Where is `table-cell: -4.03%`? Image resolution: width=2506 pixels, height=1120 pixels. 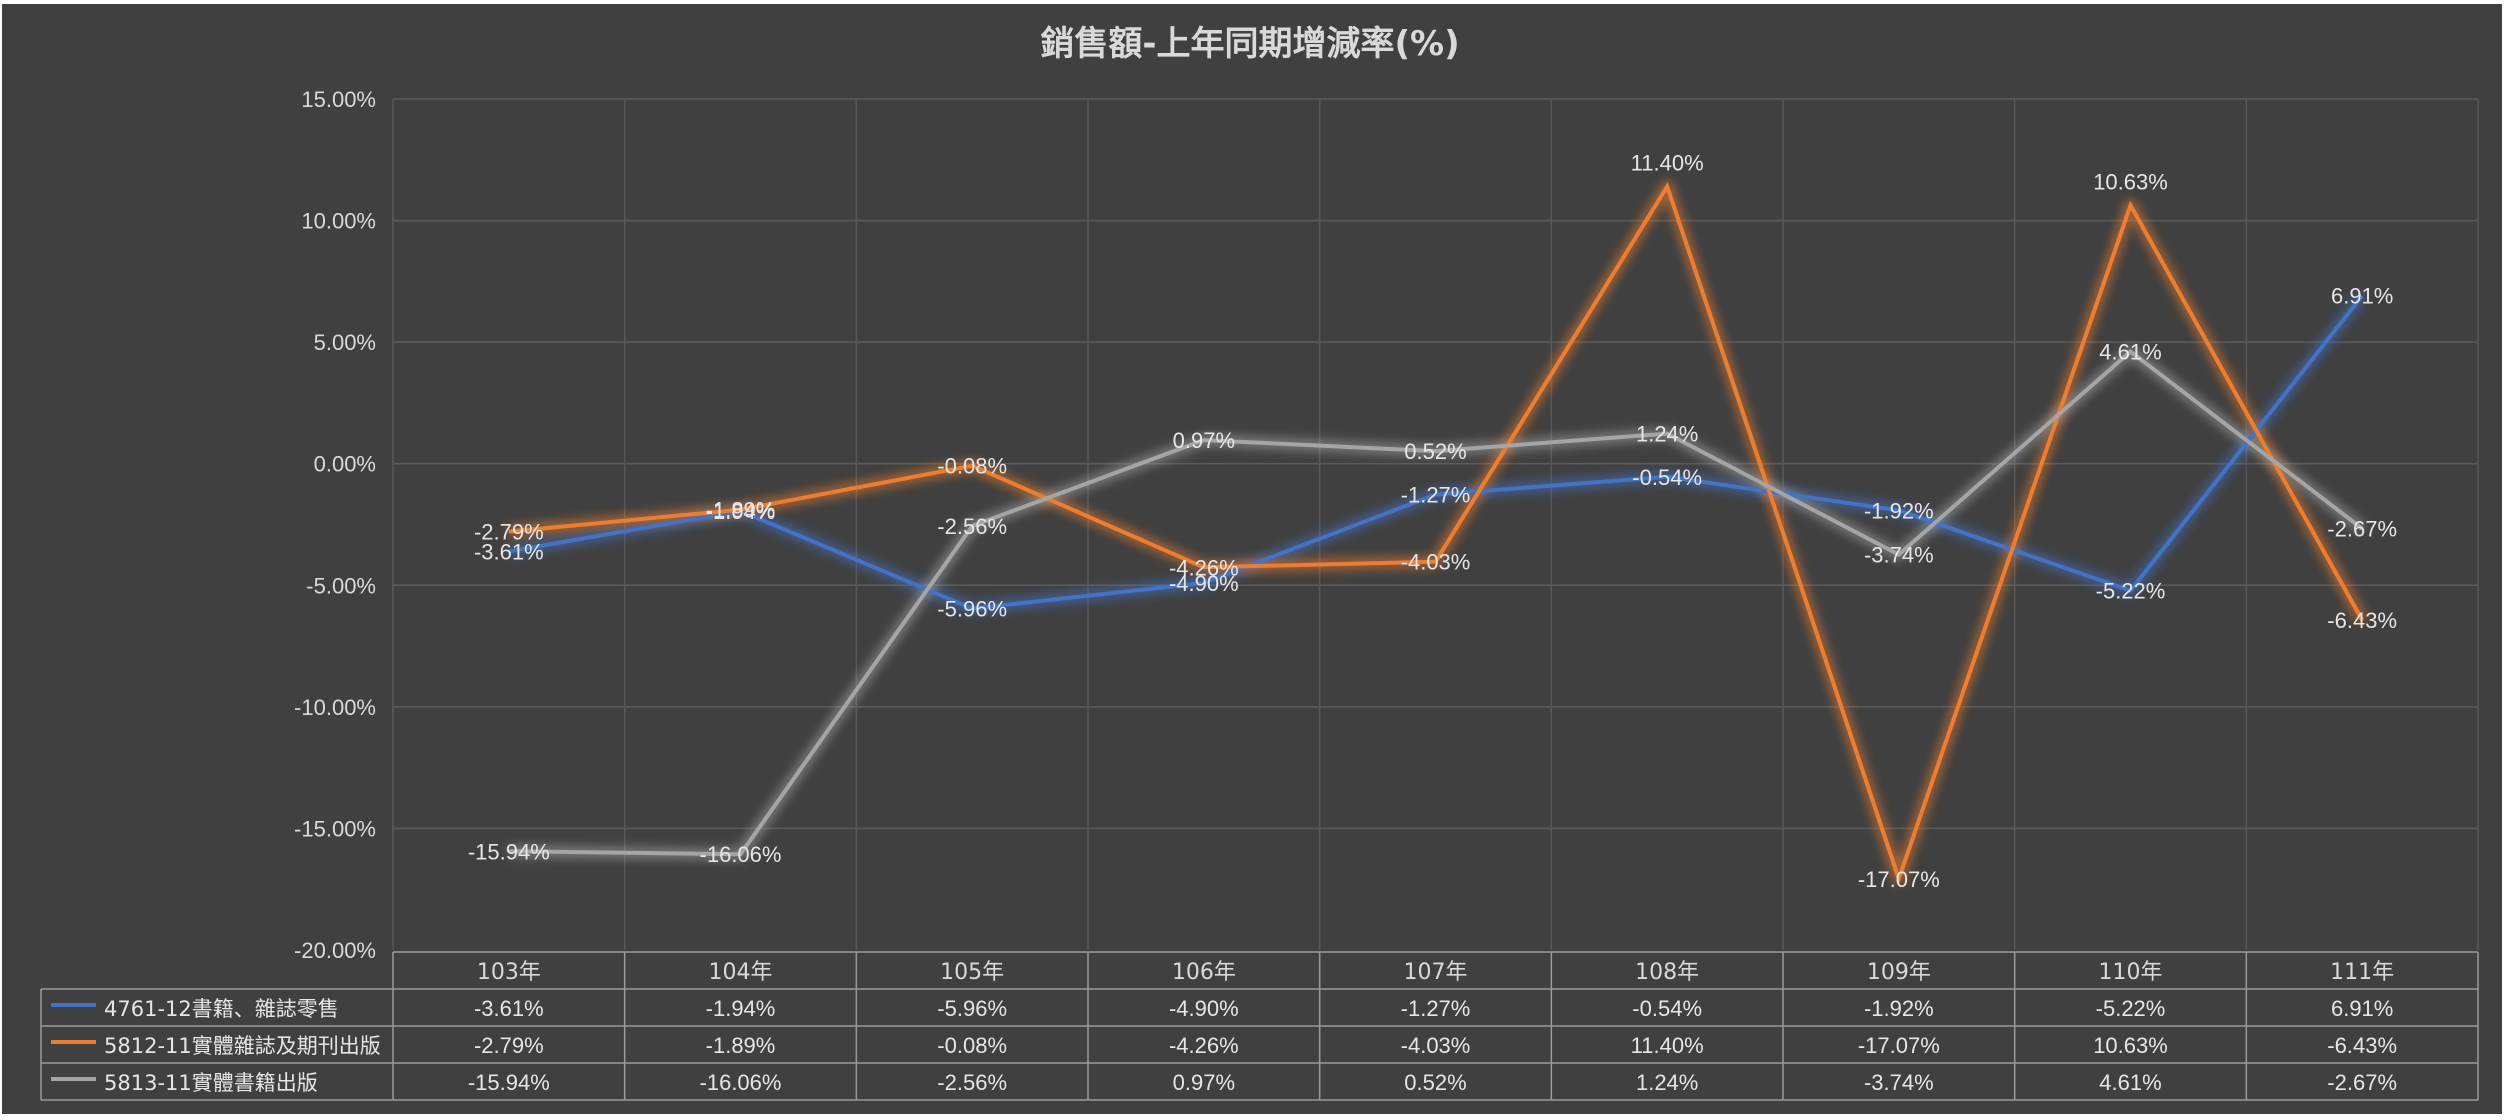
table-cell: -4.03% is located at coordinates (1436, 1045).